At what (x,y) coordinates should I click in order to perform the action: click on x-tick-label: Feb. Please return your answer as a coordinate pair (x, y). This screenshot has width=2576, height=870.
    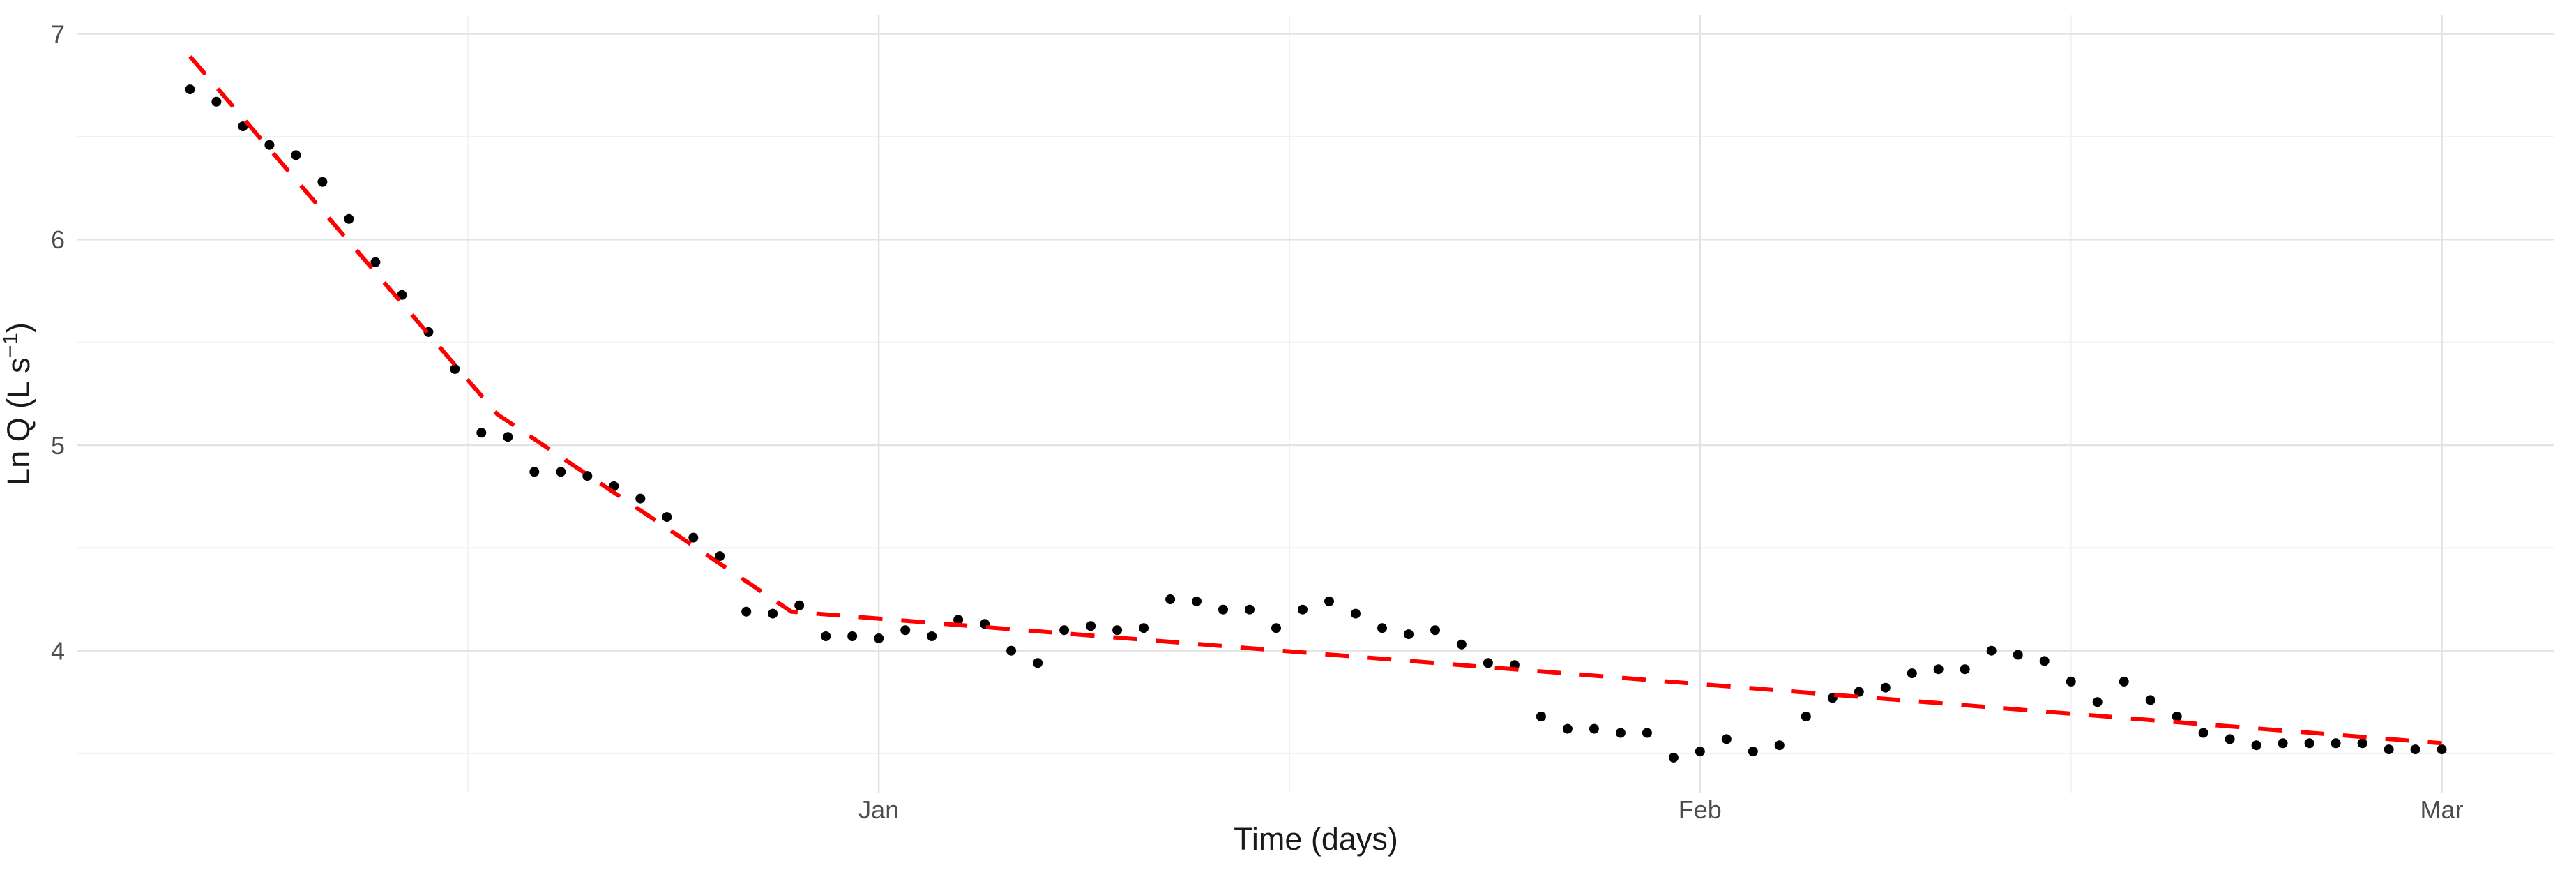
    Looking at the image, I should click on (1700, 809).